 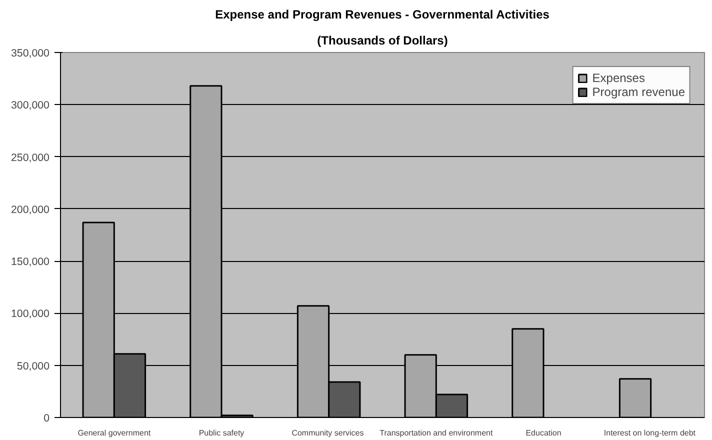 What do you see at coordinates (437, 433) in the screenshot?
I see `x-tick-label: Transportation and environment` at bounding box center [437, 433].